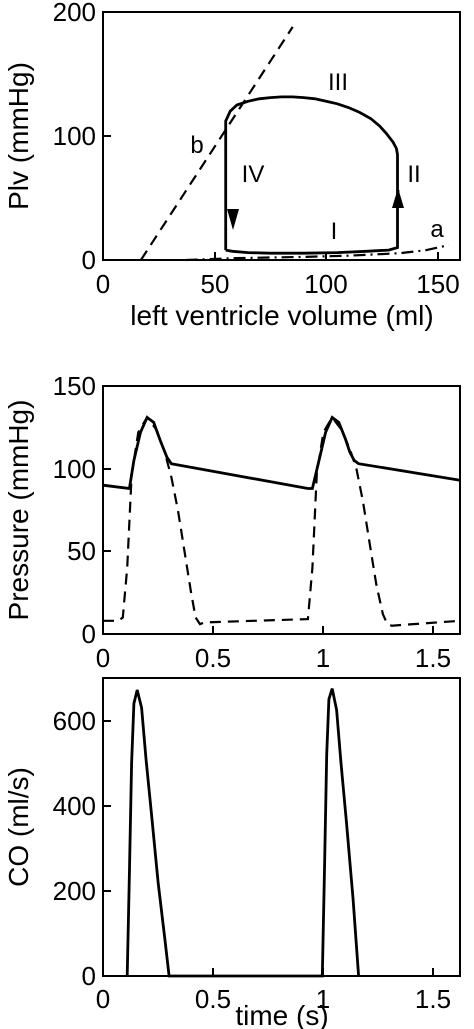  I want to click on y-tick-label: 600, so click(74, 721).